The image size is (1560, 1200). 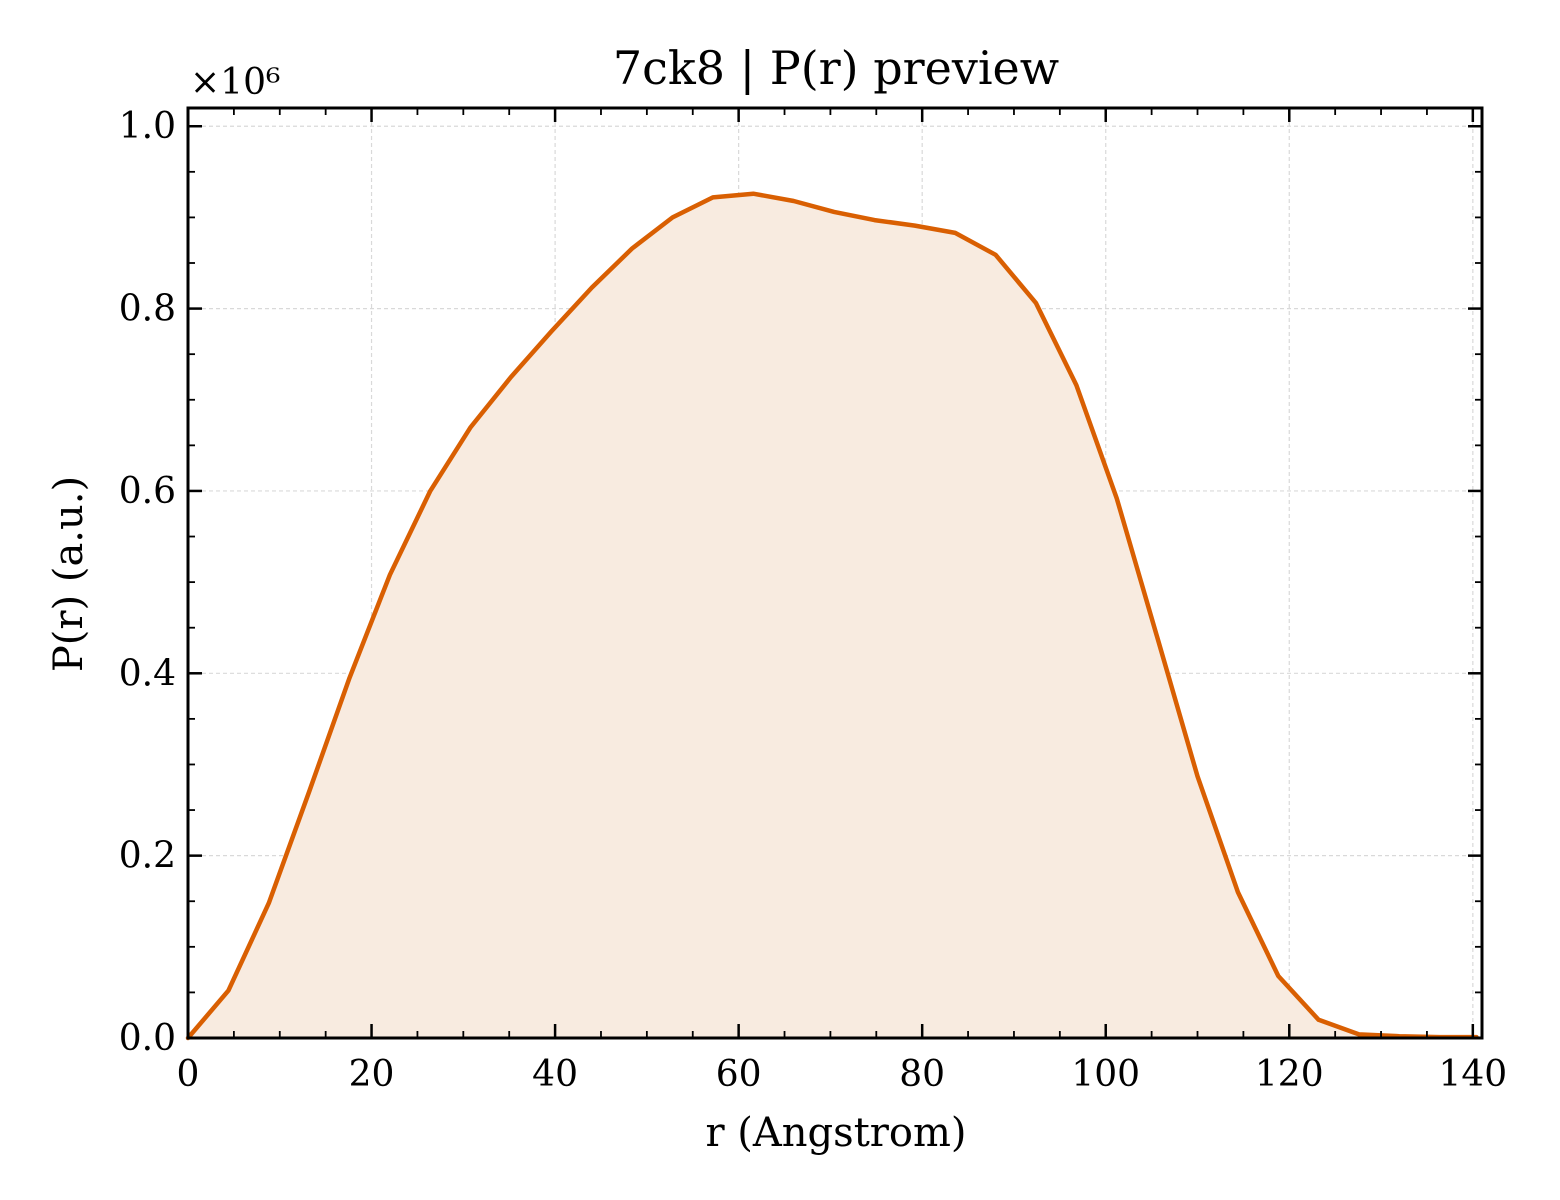 I want to click on x-tick-label: 60, so click(x=739, y=1074).